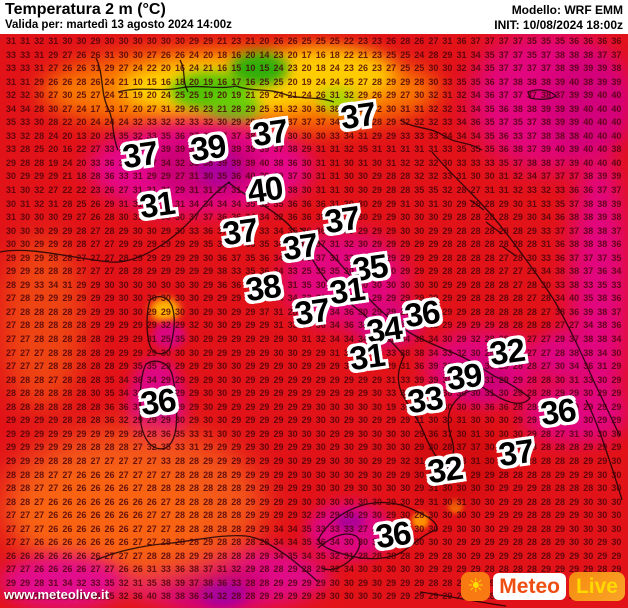 The height and width of the screenshot is (608, 628). Describe the element at coordinates (441, 135) in the screenshot. I see `slovenia-border` at that location.